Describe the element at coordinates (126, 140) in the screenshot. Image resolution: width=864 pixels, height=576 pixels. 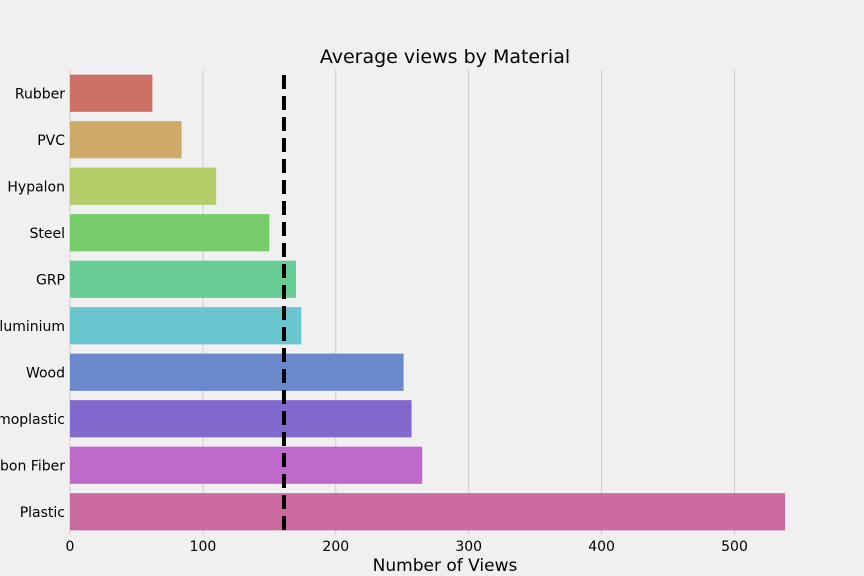
I see `bar-pvc` at that location.